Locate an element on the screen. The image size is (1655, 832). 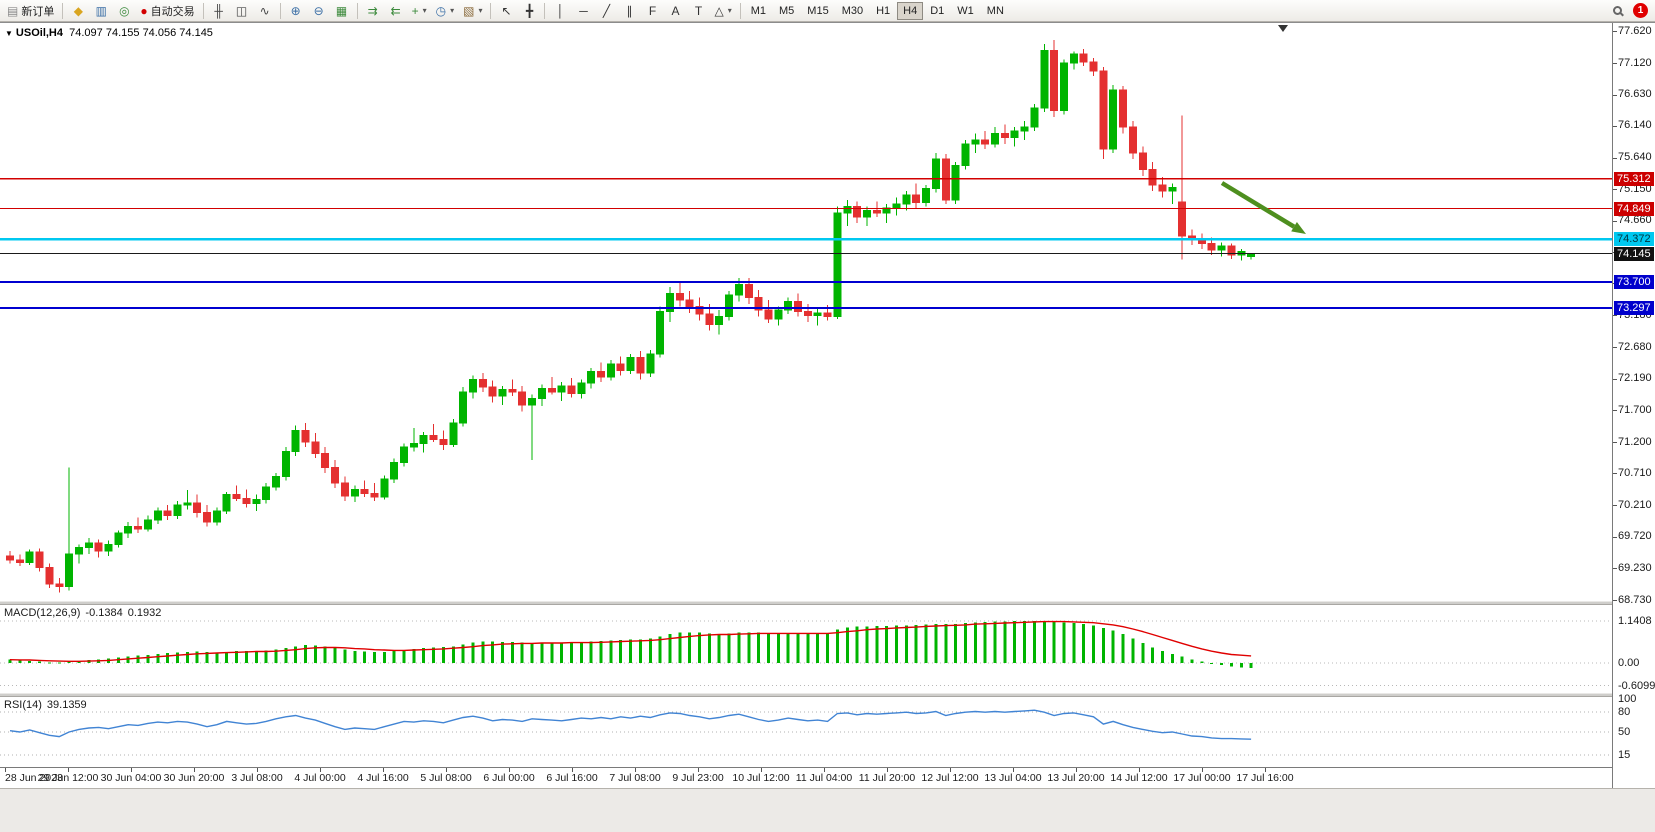
periods-button: ◷ ▾ is located at coordinates (445, 11).